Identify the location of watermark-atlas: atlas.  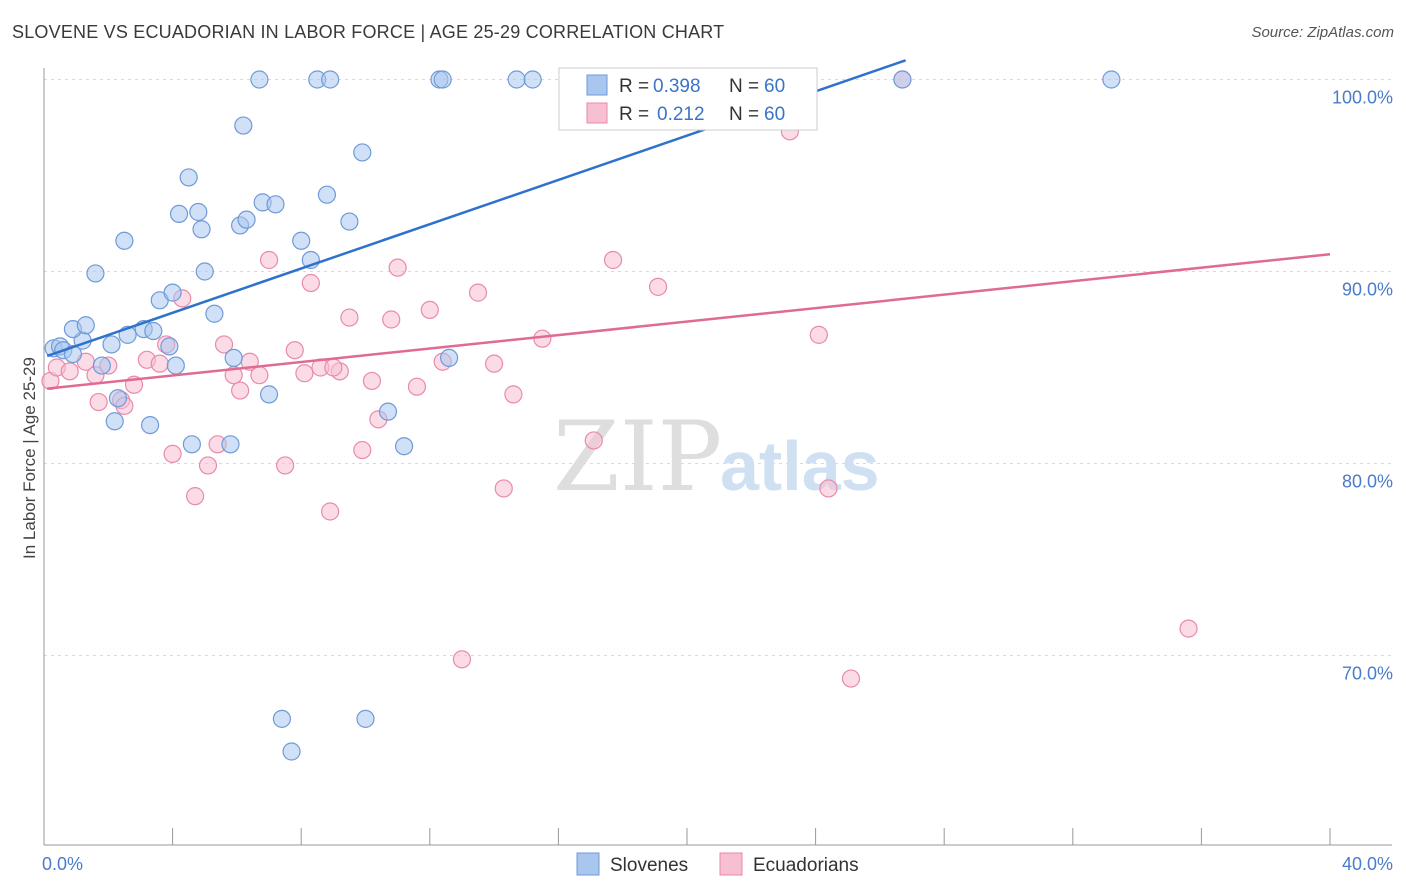
(800, 466).